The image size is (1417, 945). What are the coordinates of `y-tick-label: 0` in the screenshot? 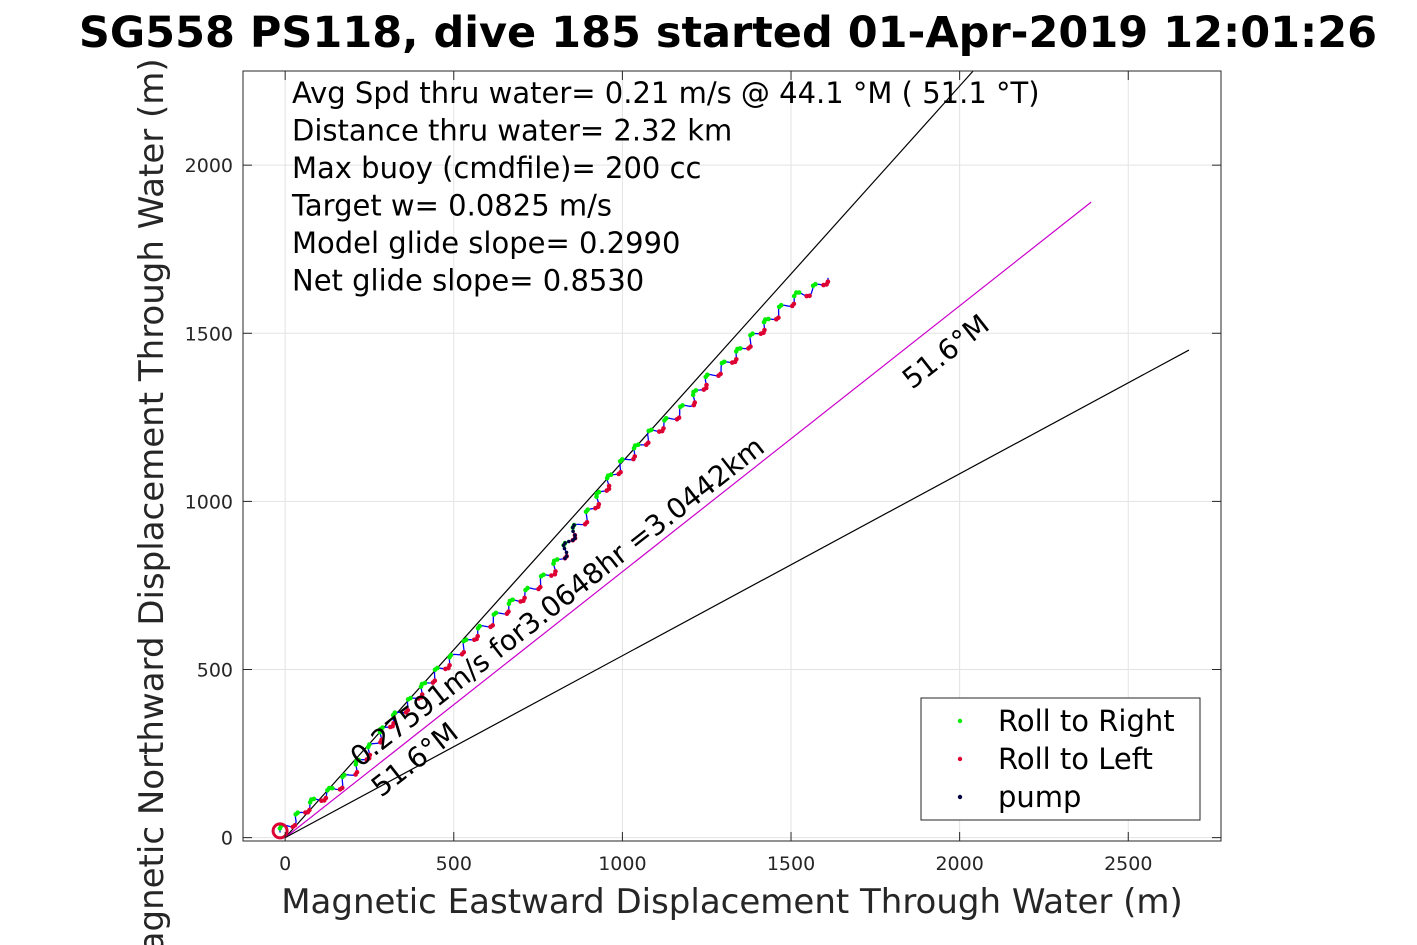 It's located at (227, 839).